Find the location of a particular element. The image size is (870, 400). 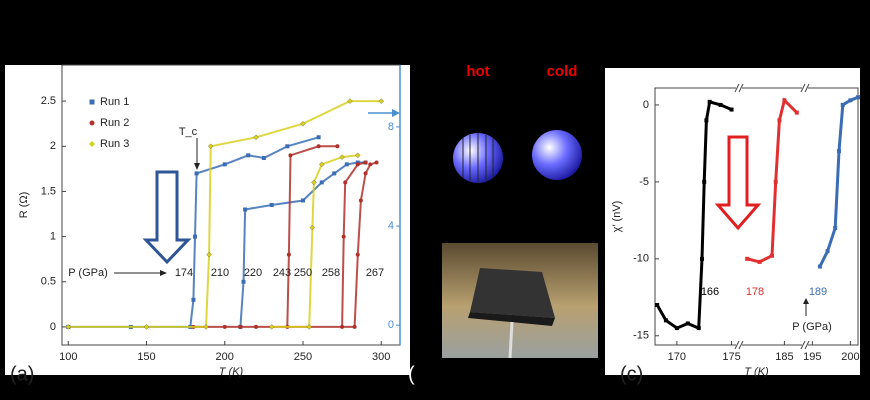

legend-label: Run 3 is located at coordinates (114, 144).